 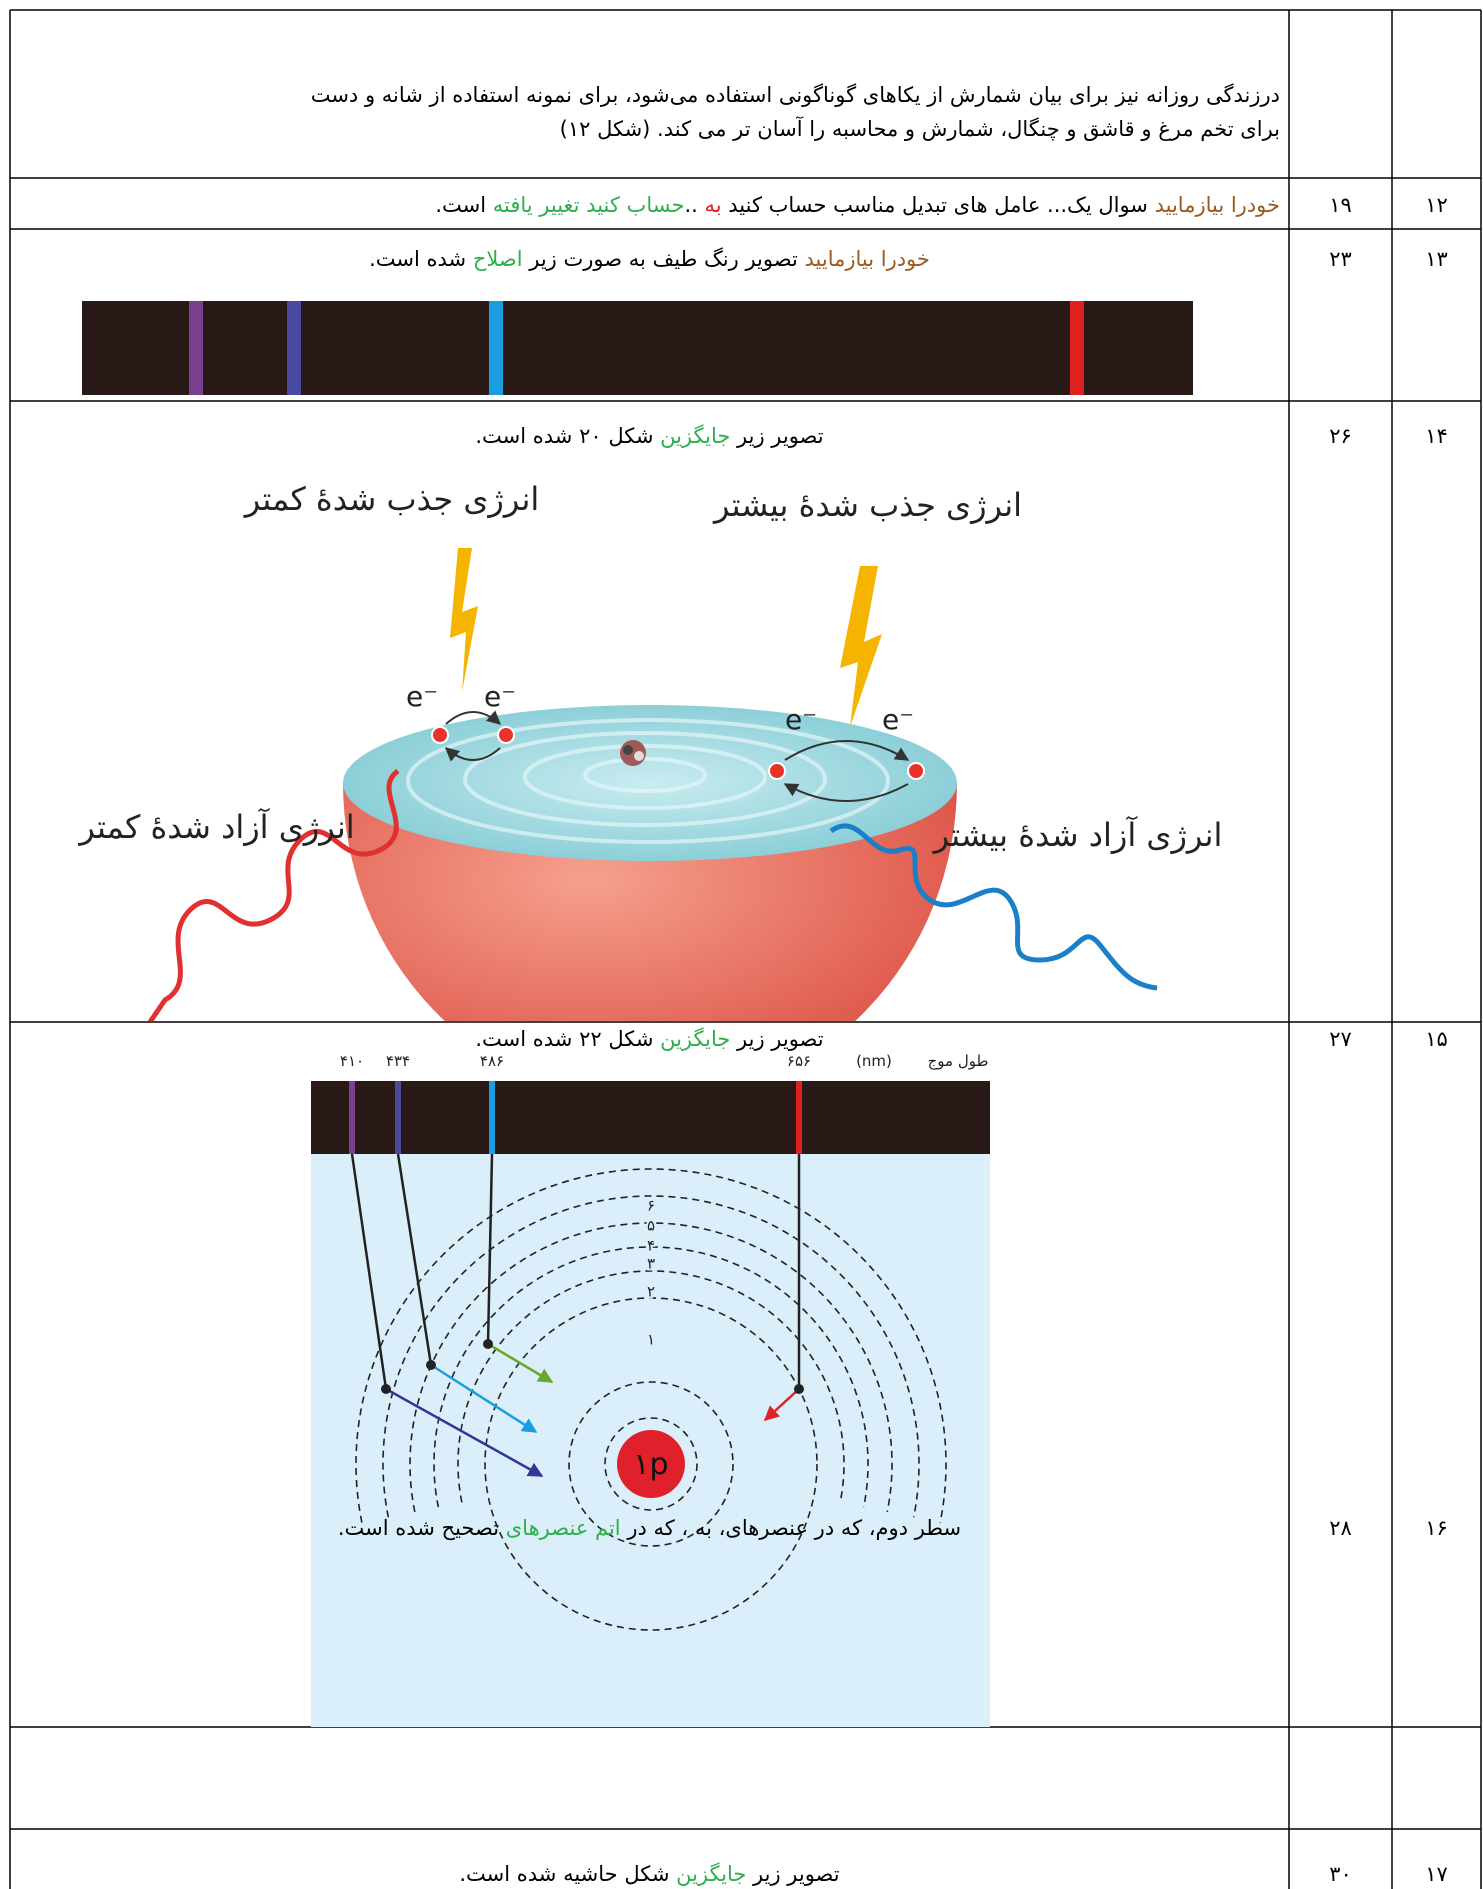 I want to click on axis-label: طول موج, so click(x=958, y=1061).